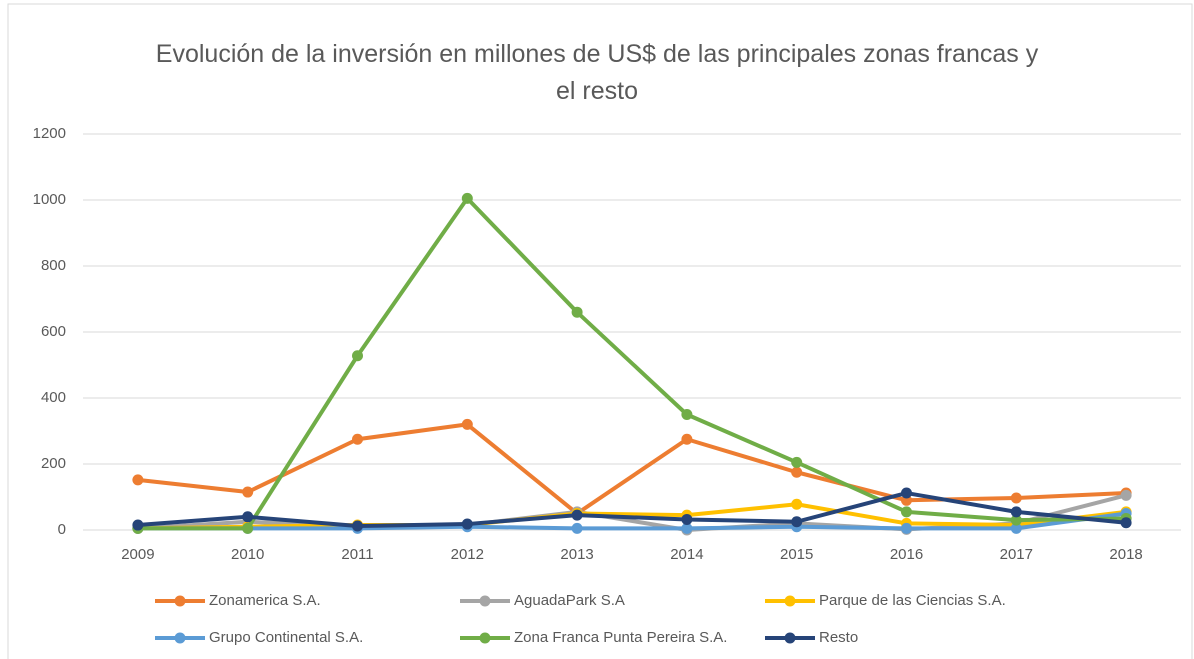 The width and height of the screenshot is (1194, 659). I want to click on x-tick-label: 2010, so click(247, 554).